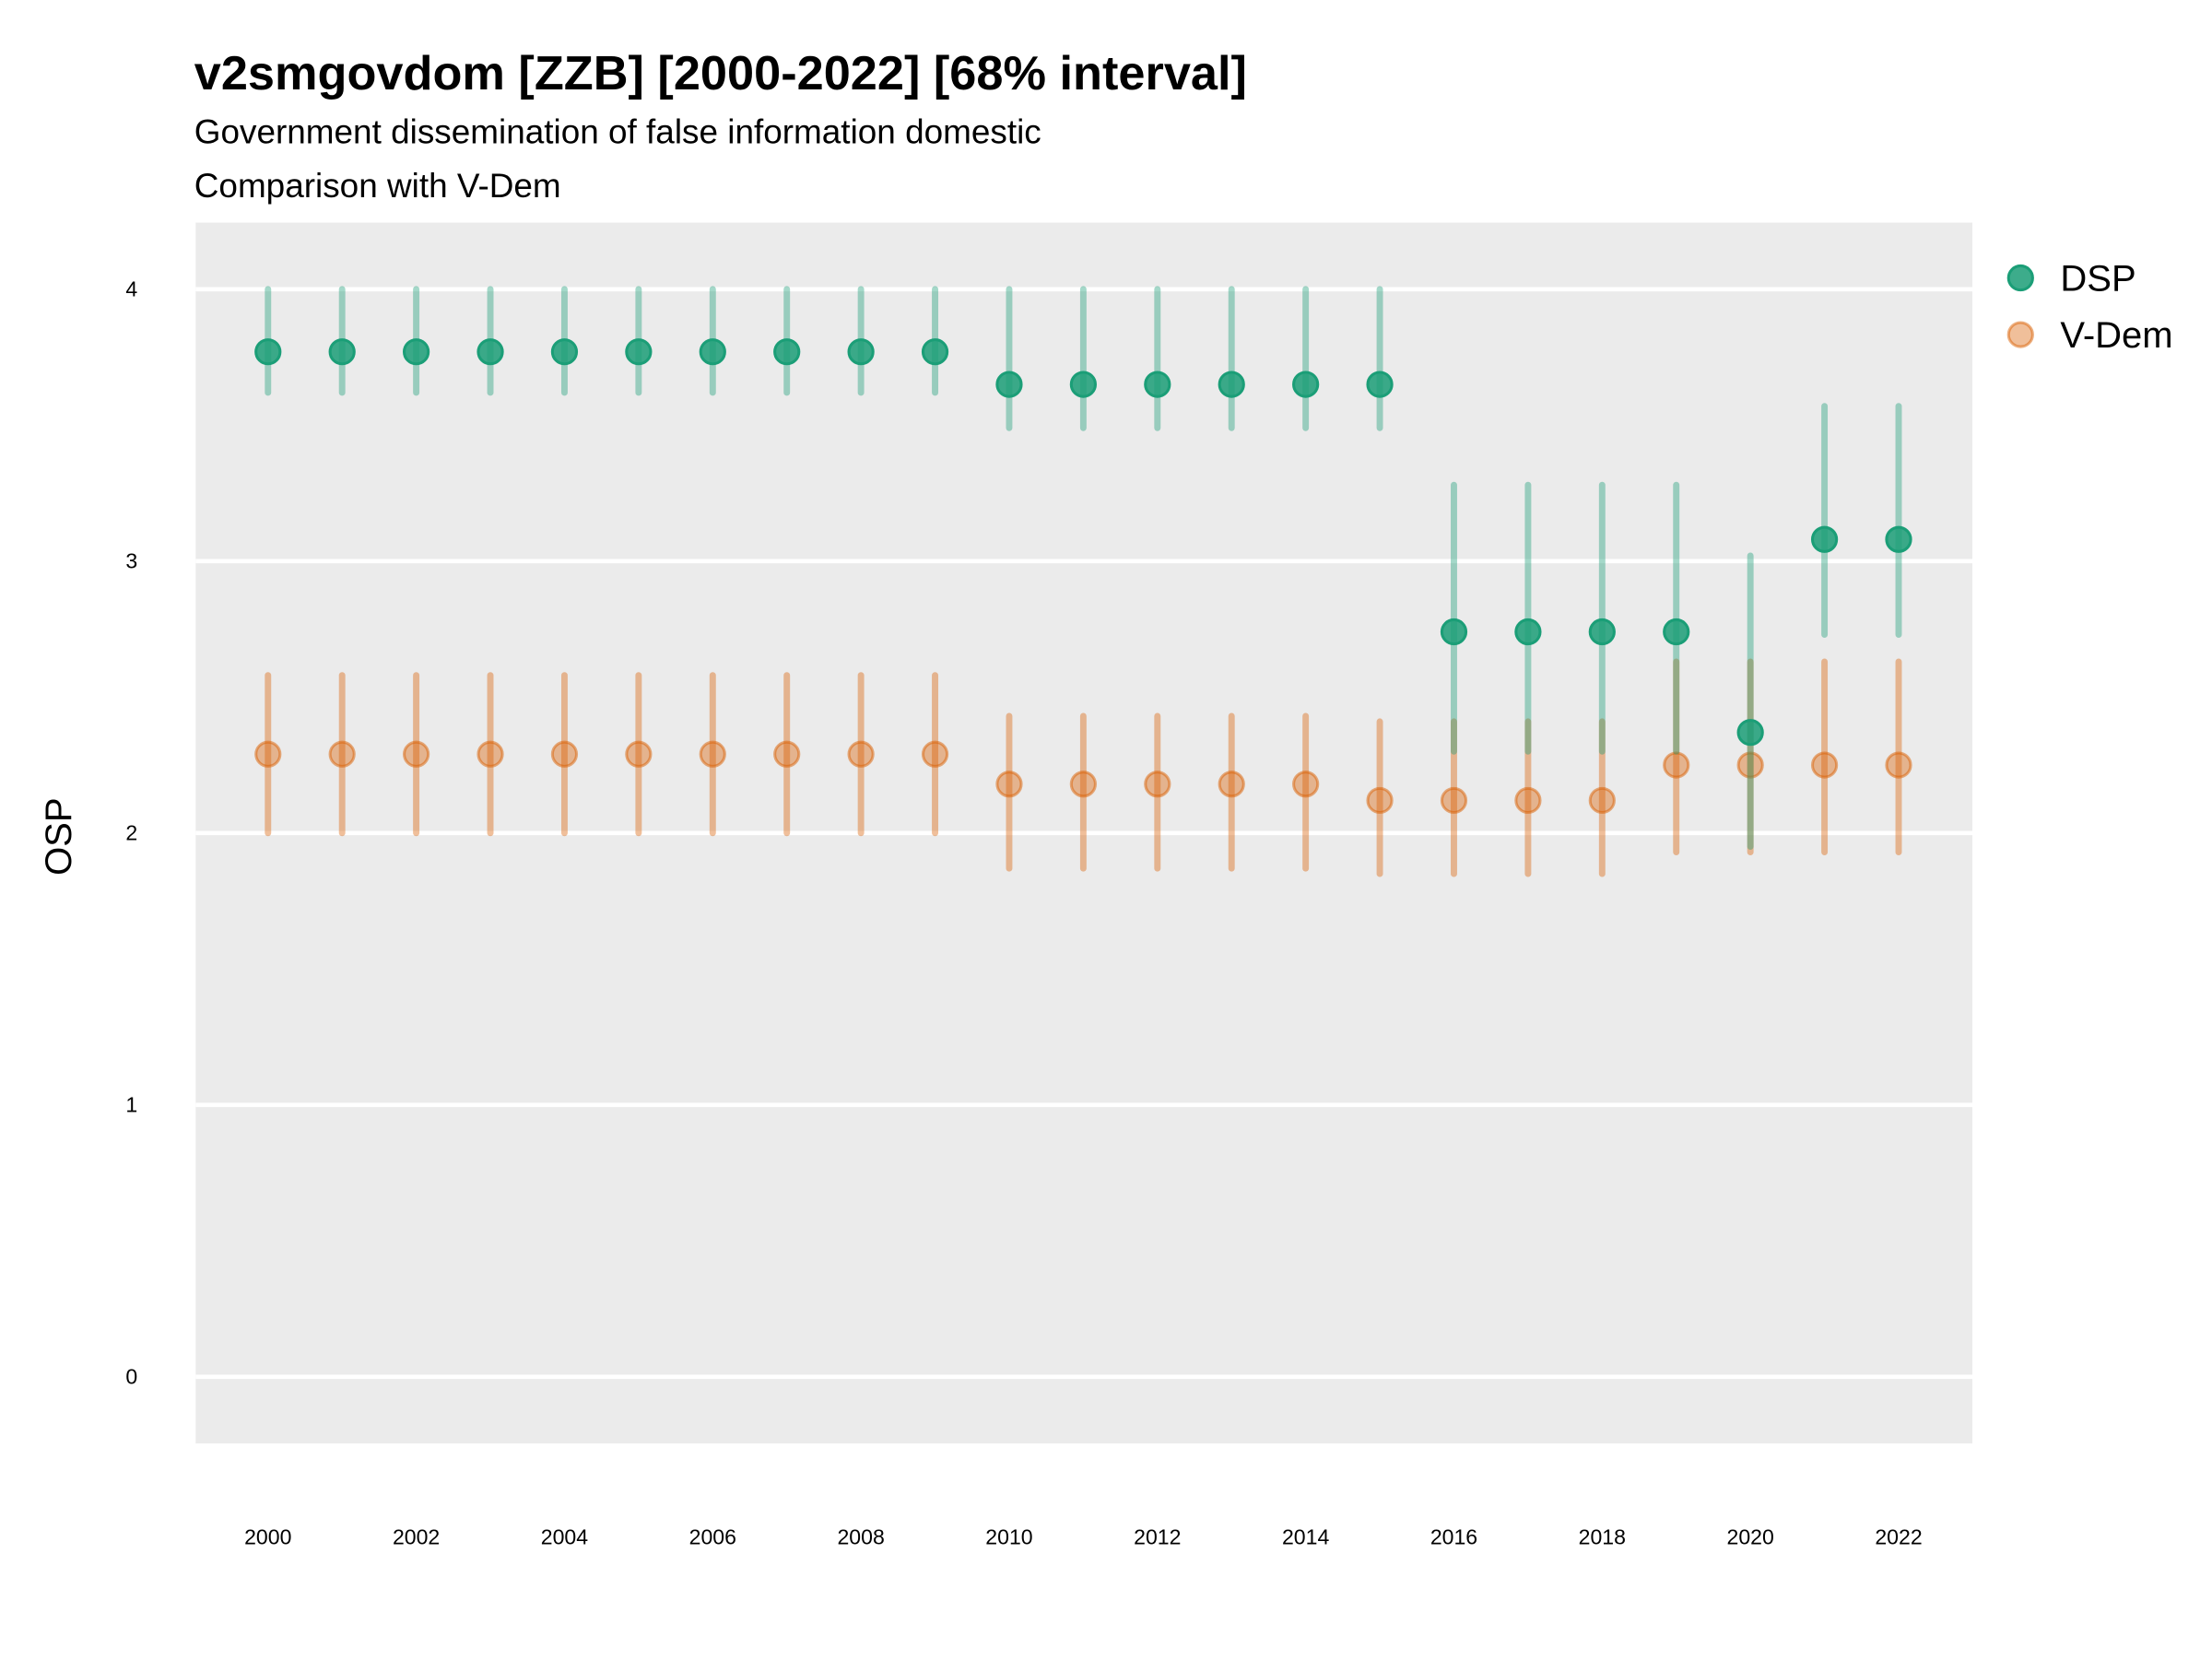  Describe the element at coordinates (2020, 334) in the screenshot. I see `legend-key-v-dem` at that location.